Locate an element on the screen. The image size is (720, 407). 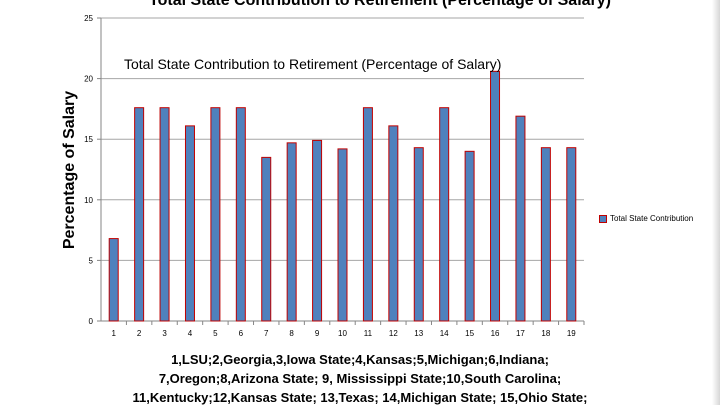
x-tick-label: 12 is located at coordinates (393, 333).